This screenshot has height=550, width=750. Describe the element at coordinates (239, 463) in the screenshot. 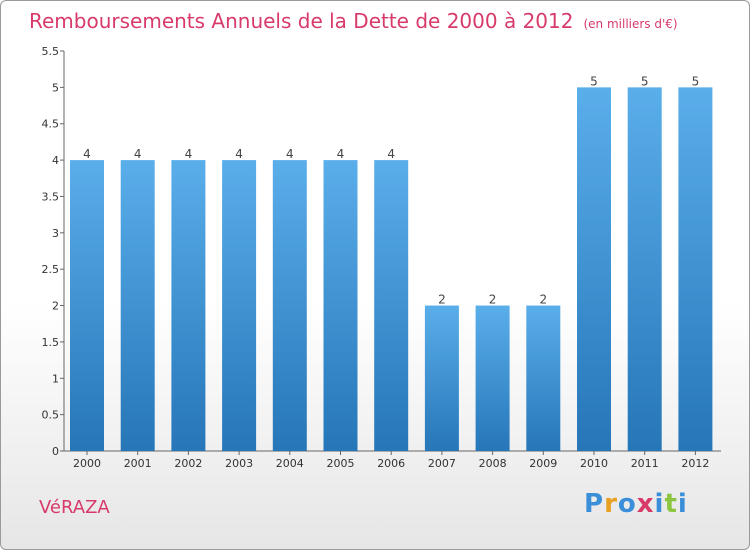

I see `x-tick-label: 2003` at that location.